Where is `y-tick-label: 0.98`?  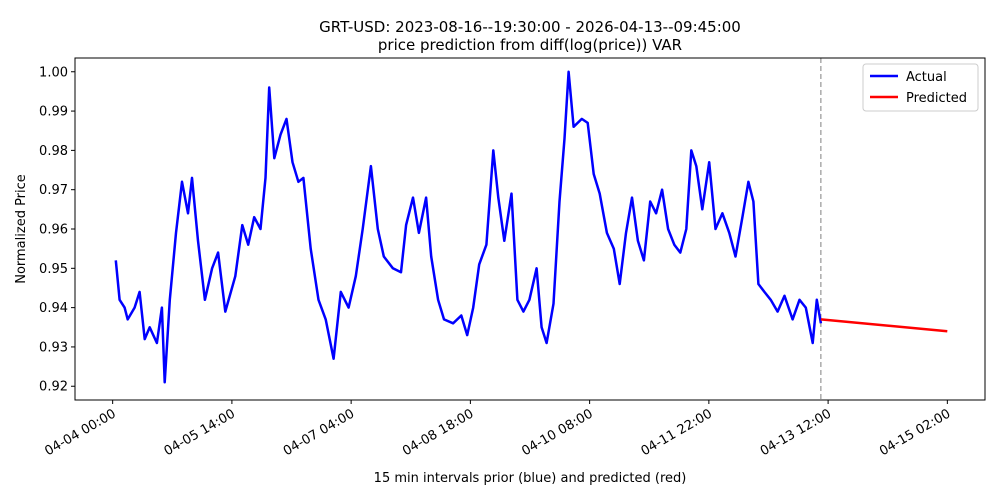
y-tick-label: 0.98 is located at coordinates (53, 151).